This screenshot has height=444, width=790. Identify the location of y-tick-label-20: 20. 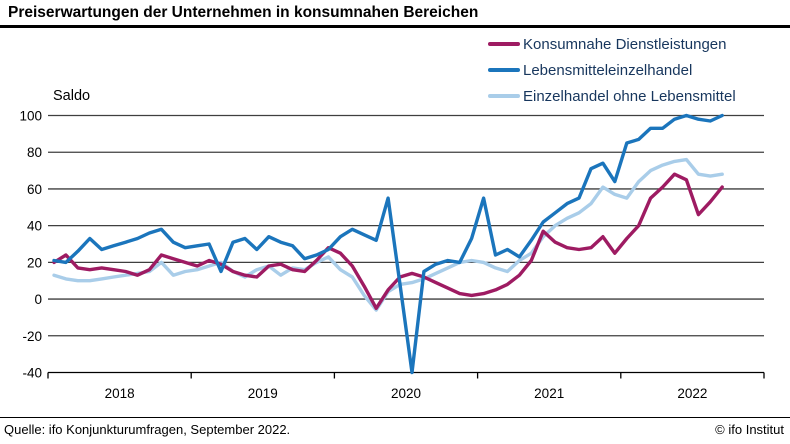
(34, 262).